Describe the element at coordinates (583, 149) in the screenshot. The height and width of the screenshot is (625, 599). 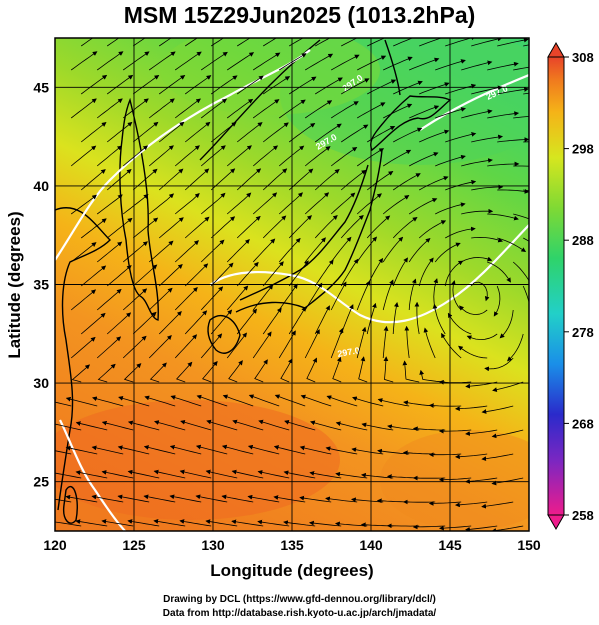
I see `colorbar-tick-label: 298` at that location.